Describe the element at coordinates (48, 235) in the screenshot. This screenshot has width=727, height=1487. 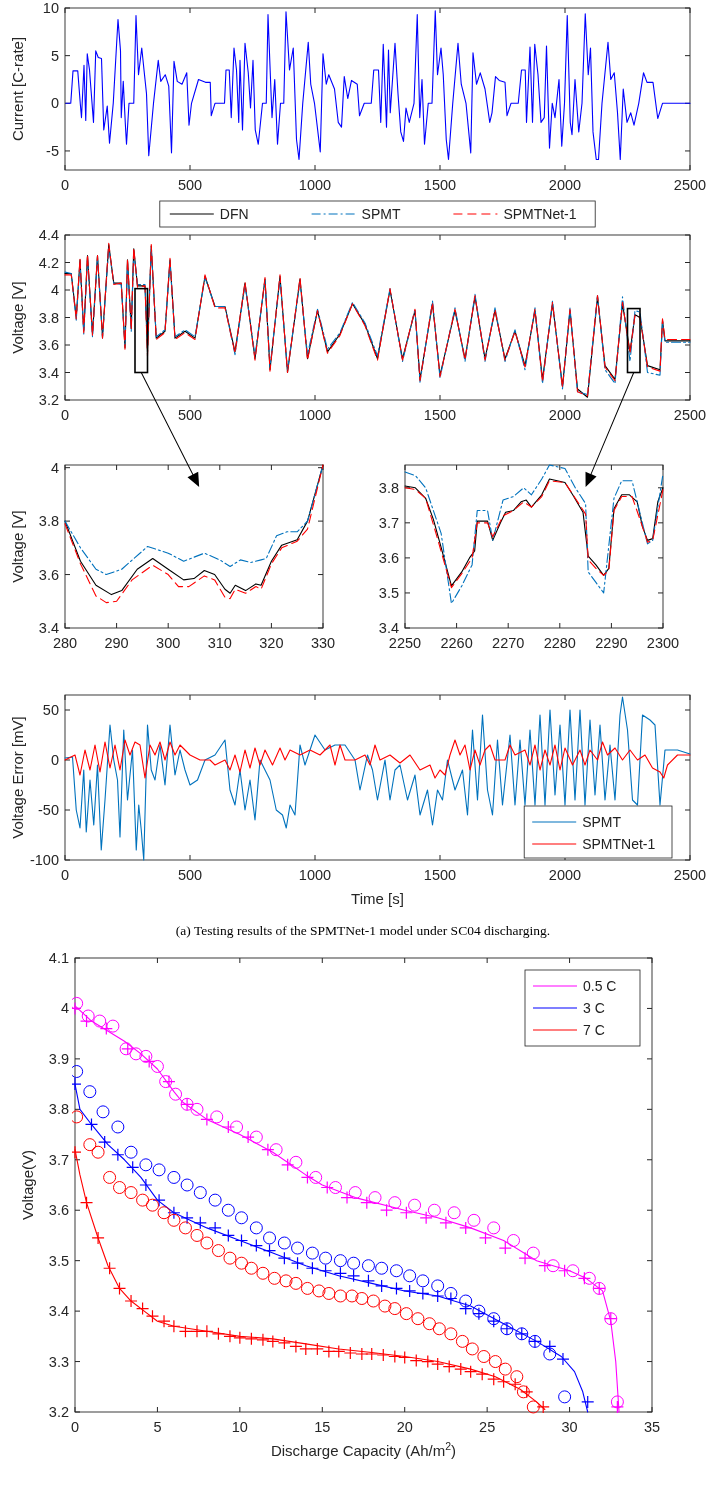
I see `y-tick-label: 4.4` at that location.